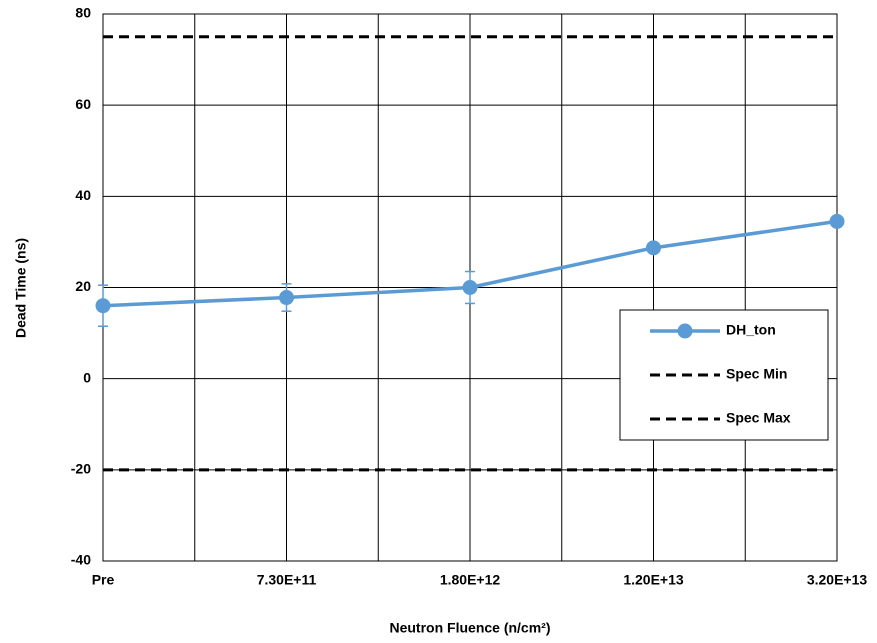 Image resolution: width=877 pixels, height=643 pixels. What do you see at coordinates (103, 580) in the screenshot?
I see `x-tick-label: Pre` at bounding box center [103, 580].